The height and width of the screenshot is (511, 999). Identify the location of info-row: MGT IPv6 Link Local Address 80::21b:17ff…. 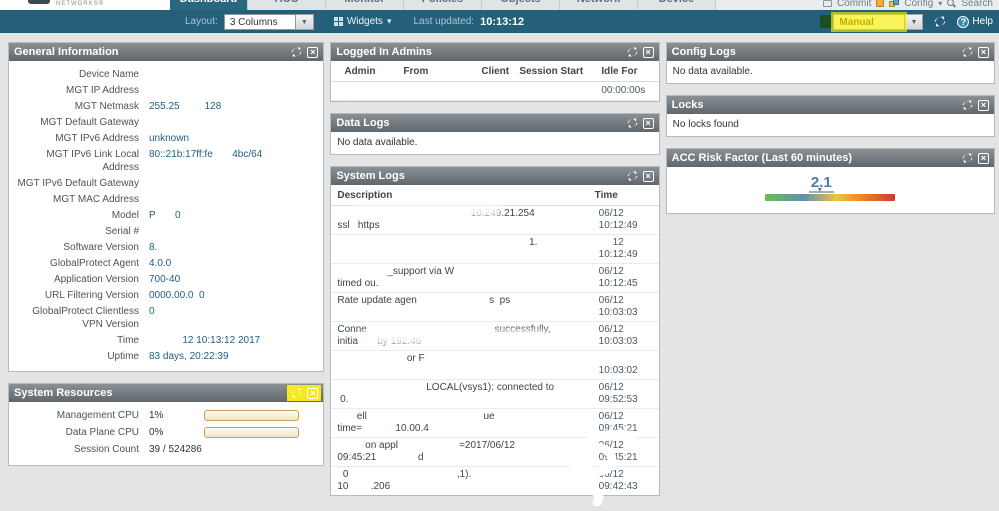
(154, 160).